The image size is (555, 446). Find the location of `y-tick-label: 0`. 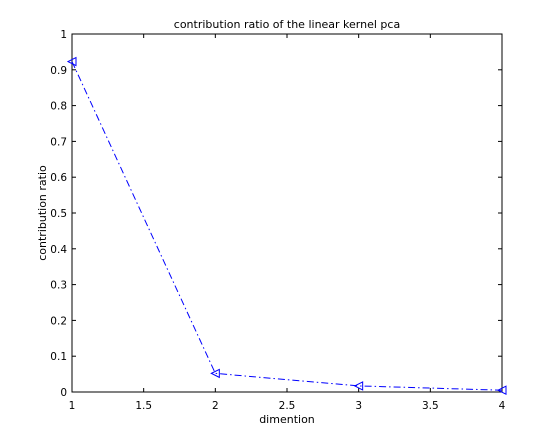

y-tick-label: 0 is located at coordinates (63, 393).